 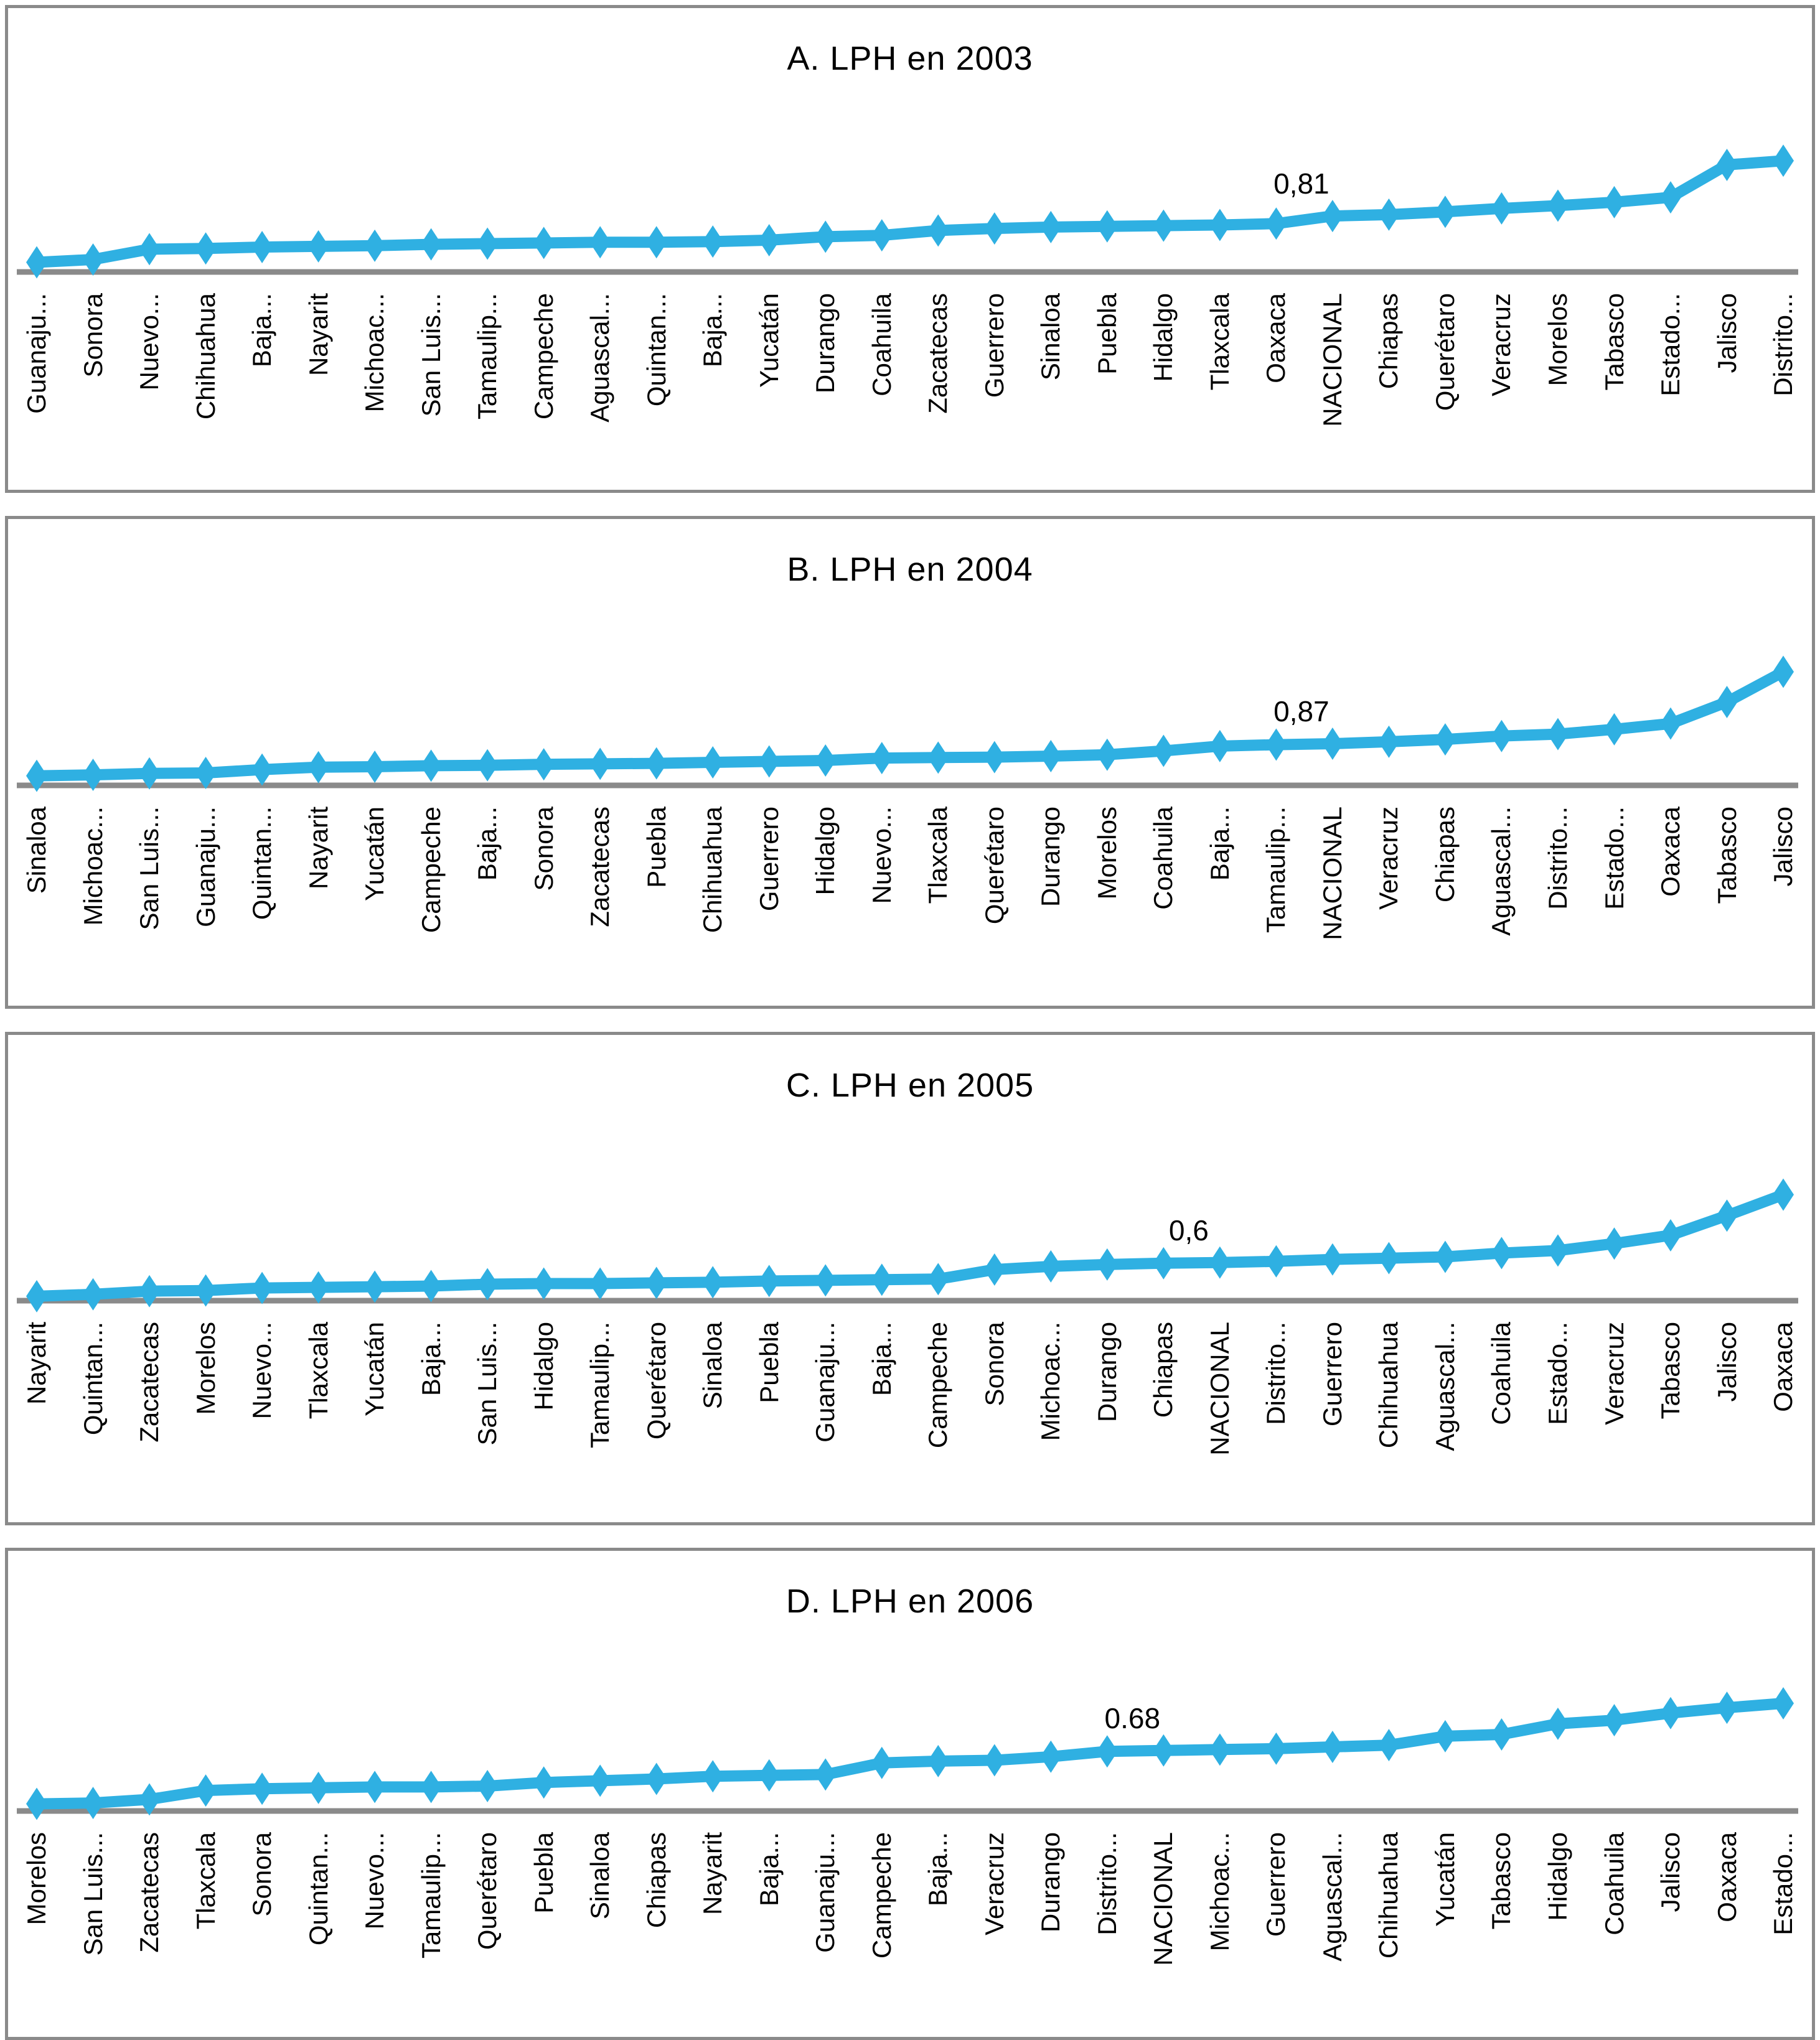 I want to click on x-axis-label: Tlaxcala, so click(x=205, y=1881).